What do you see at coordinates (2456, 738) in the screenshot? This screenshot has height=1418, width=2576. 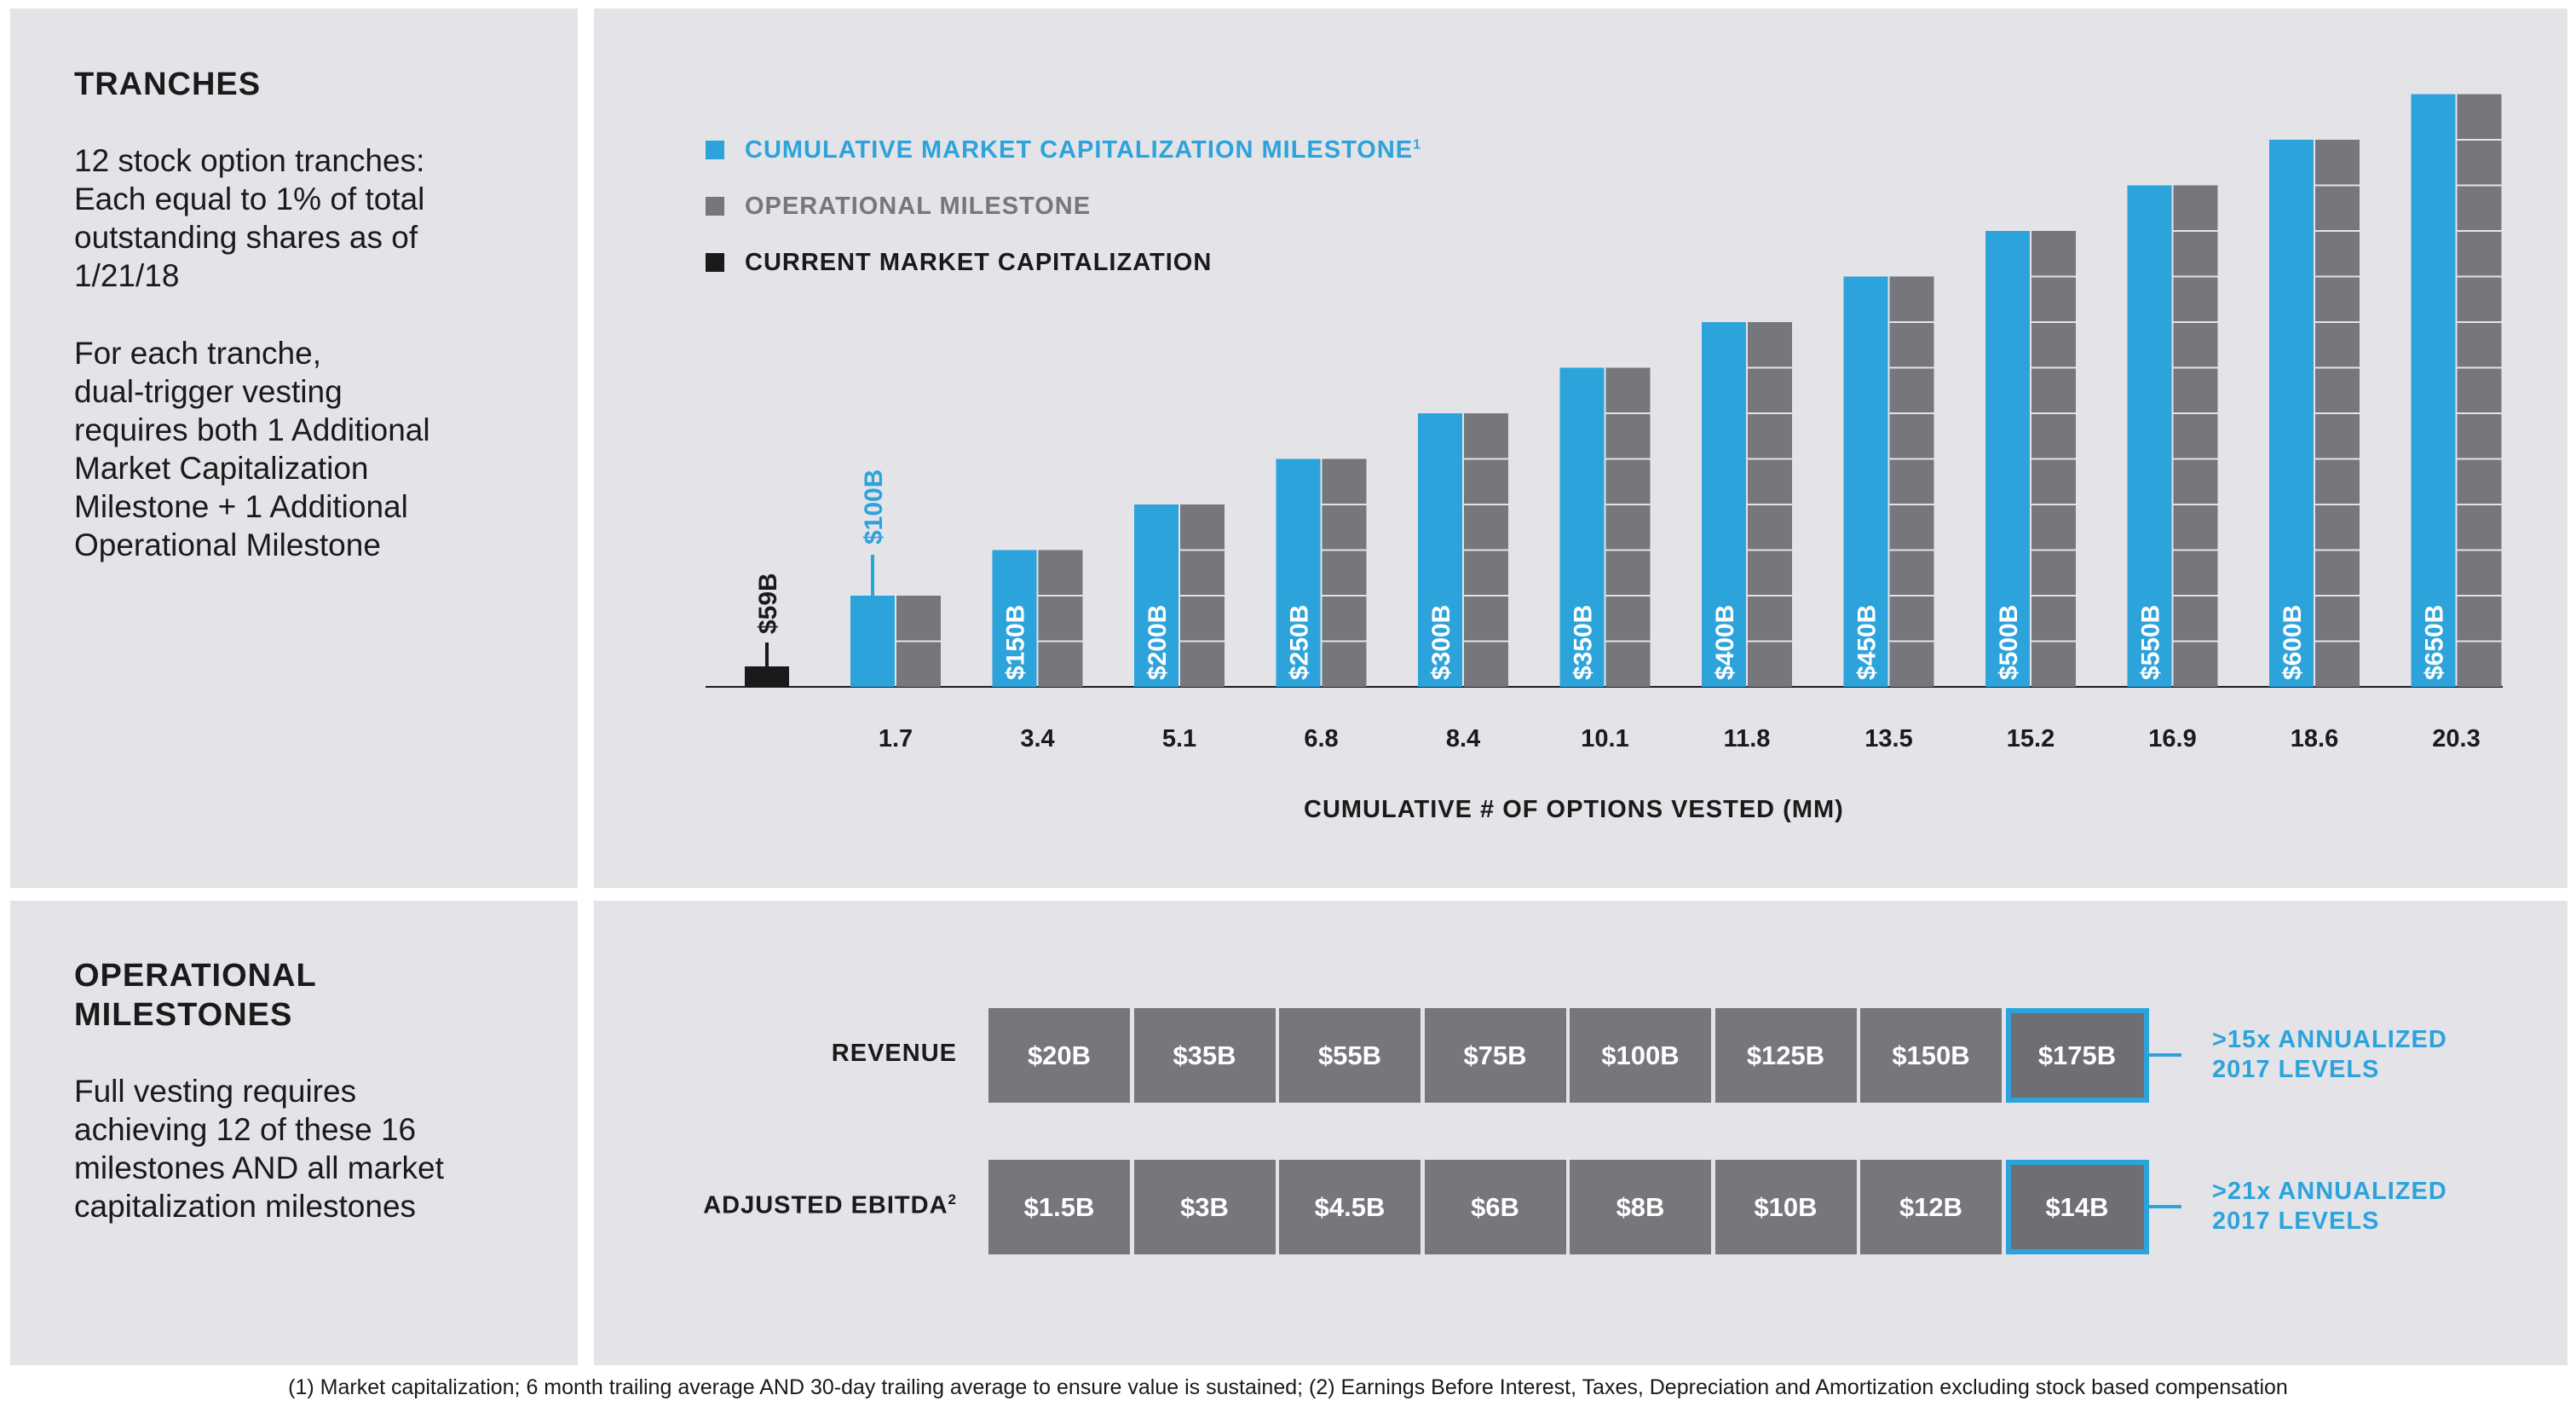 I see `x-tick-label: 20.3` at bounding box center [2456, 738].